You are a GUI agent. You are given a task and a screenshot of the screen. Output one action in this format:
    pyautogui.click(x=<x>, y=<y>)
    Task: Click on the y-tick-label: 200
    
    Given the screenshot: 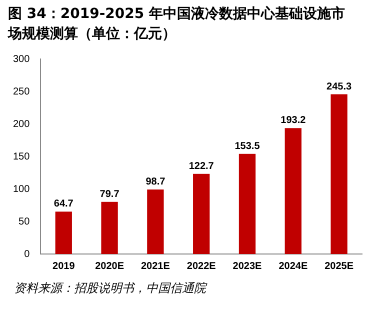 What is the action you would take?
    pyautogui.click(x=21, y=124)
    